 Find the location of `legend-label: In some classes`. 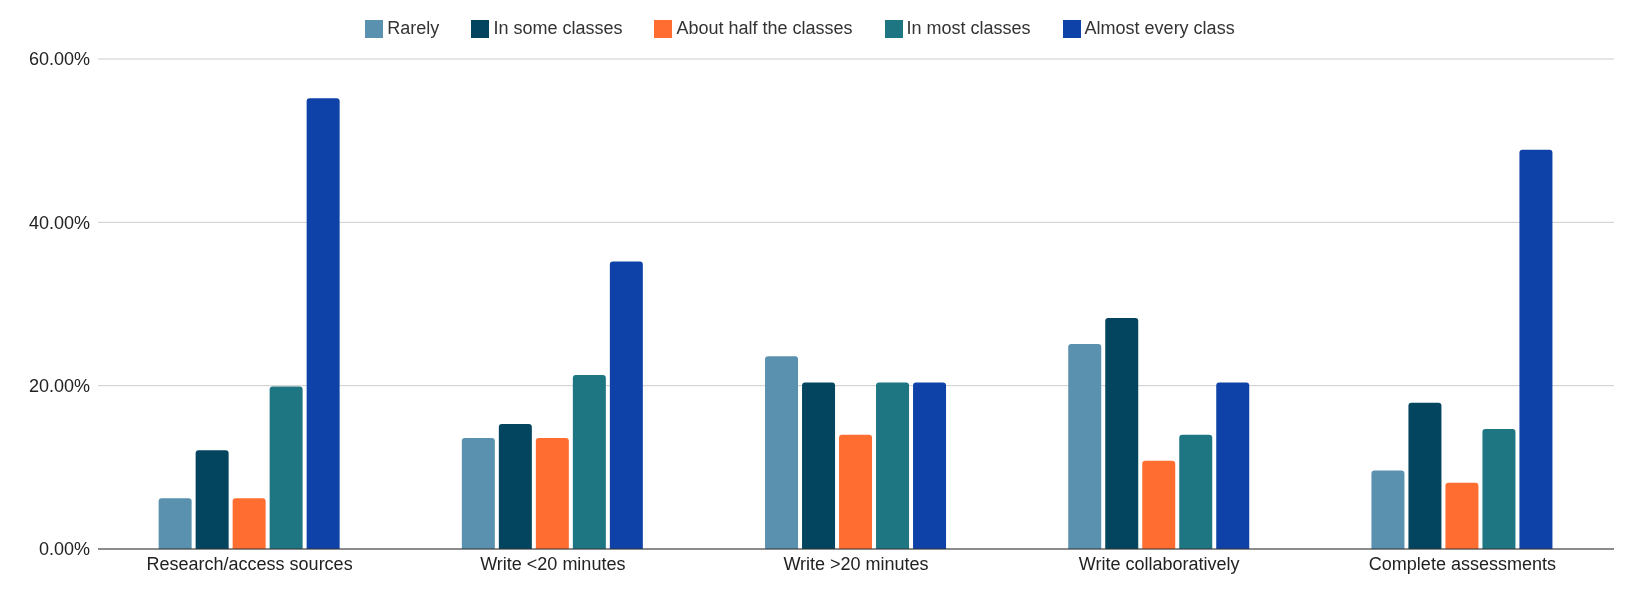

legend-label: In some classes is located at coordinates (558, 28).